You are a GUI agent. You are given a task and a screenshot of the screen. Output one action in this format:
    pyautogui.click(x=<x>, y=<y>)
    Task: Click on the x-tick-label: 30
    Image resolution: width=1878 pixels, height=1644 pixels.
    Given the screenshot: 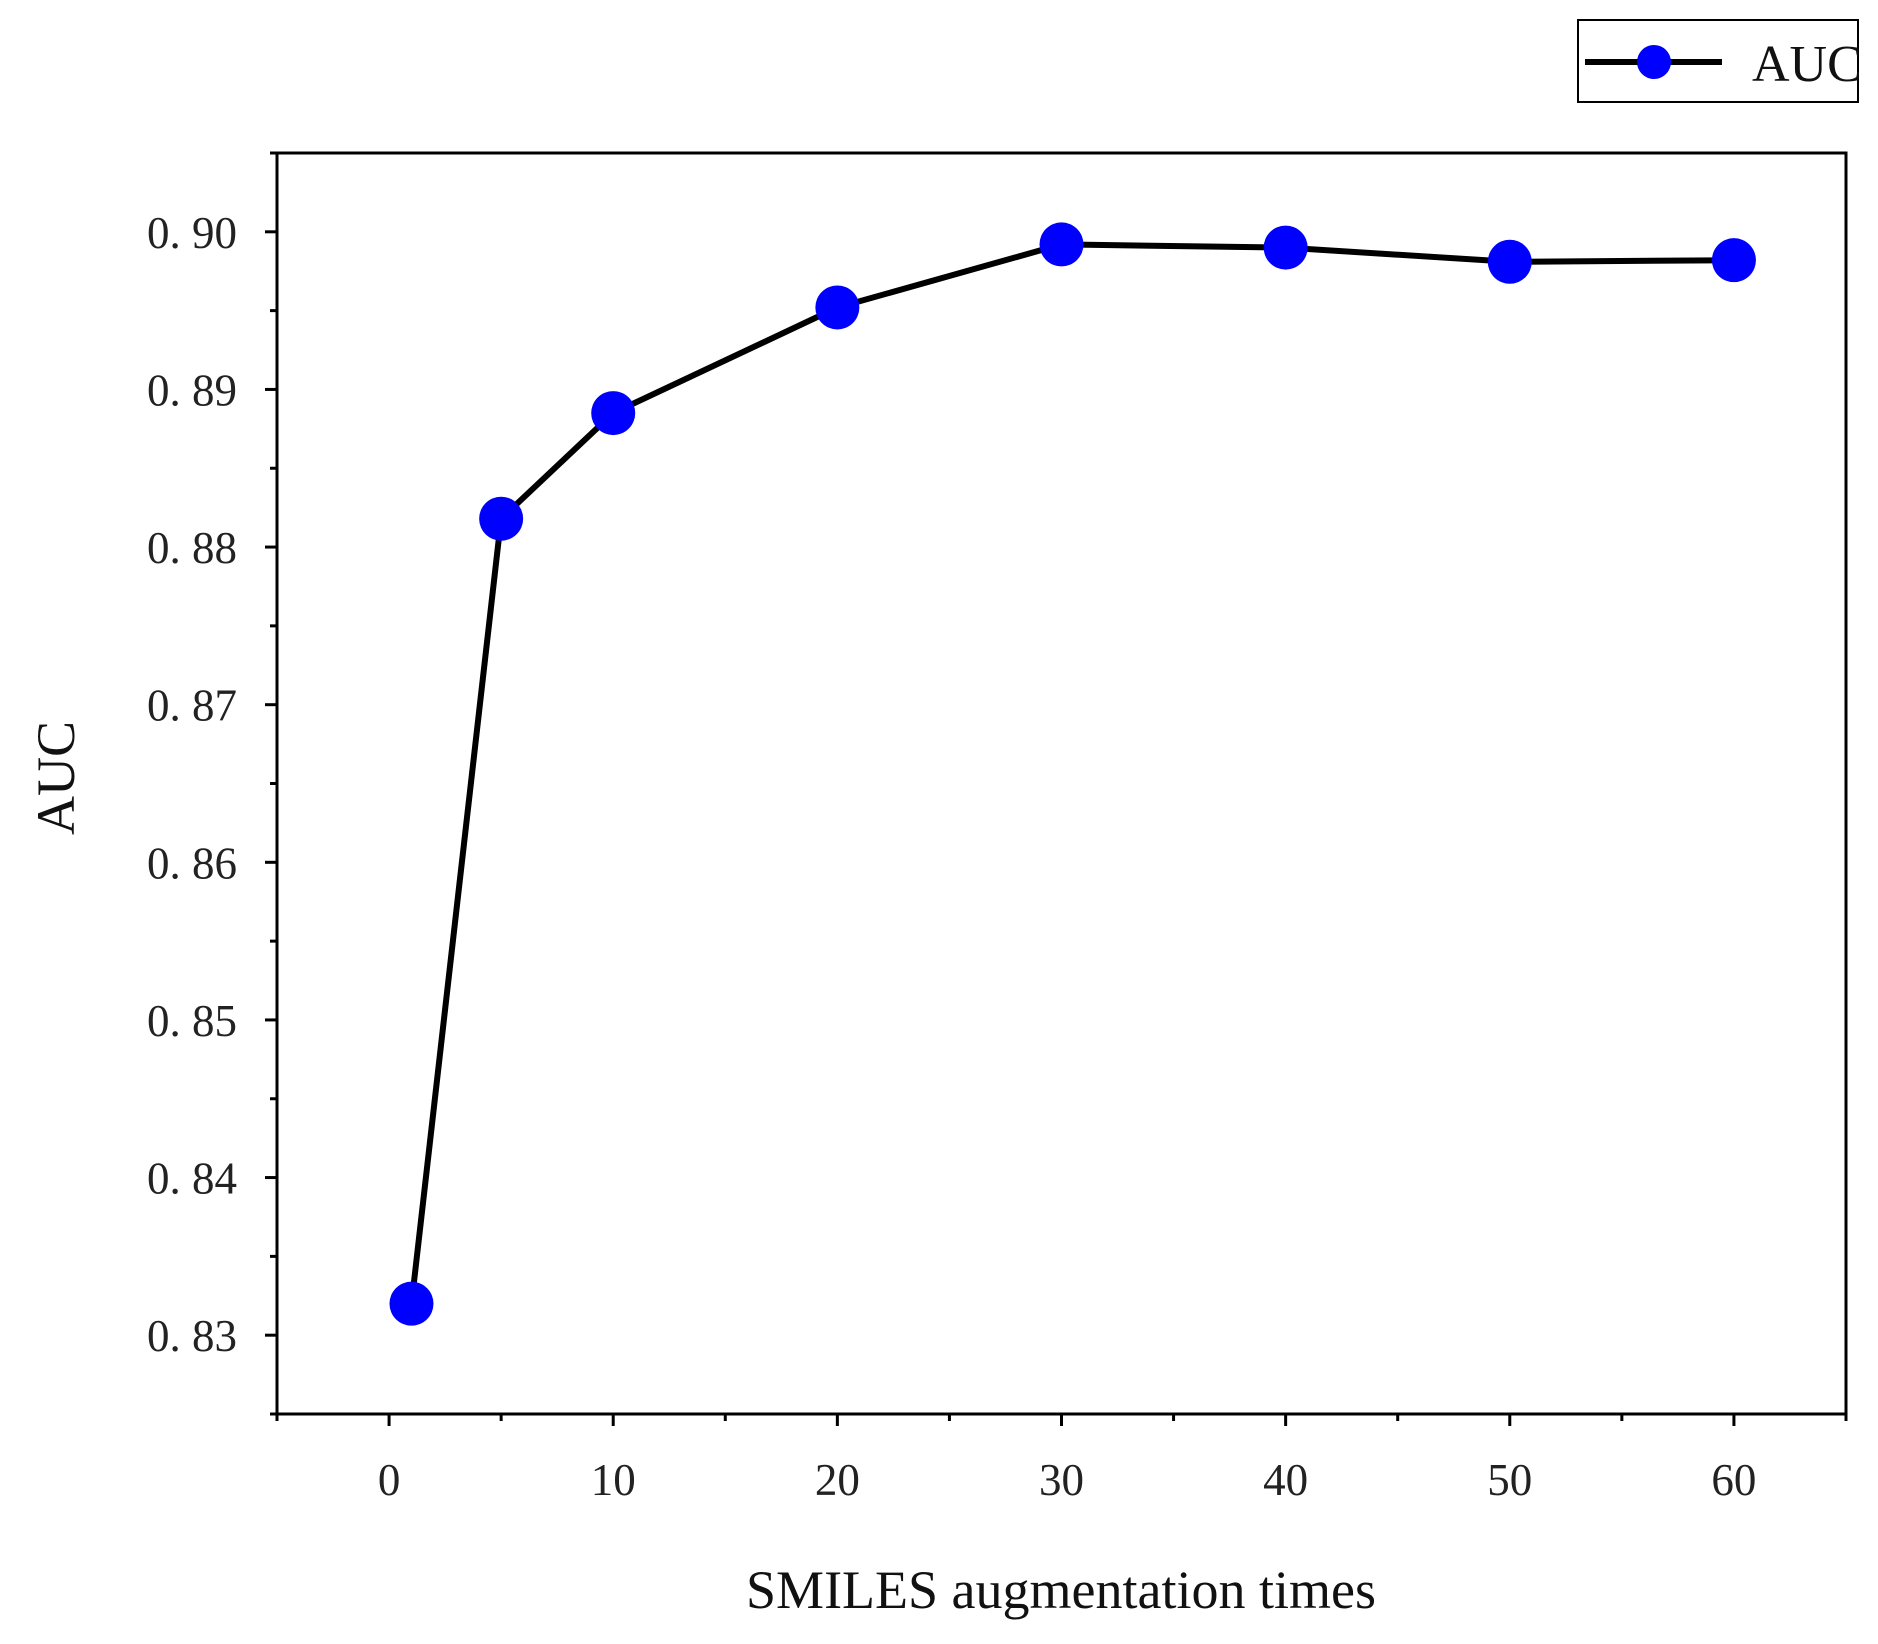 What is the action you would take?
    pyautogui.click(x=1061, y=1480)
    